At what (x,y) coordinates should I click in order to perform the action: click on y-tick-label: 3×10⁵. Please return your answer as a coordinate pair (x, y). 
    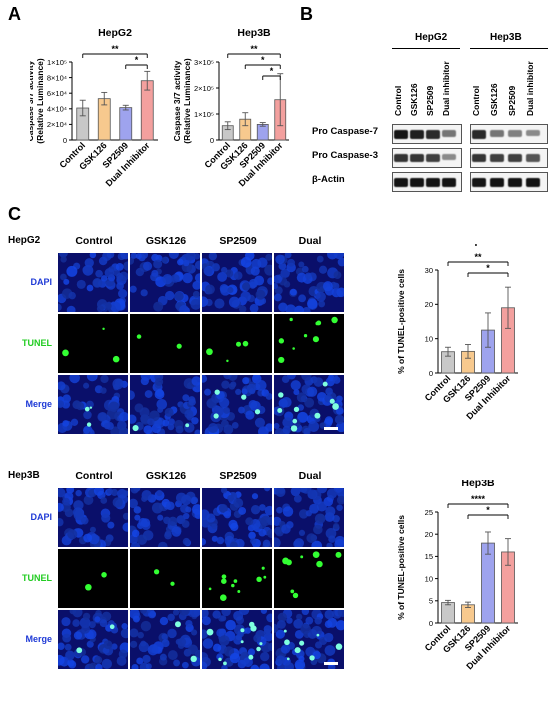
    Looking at the image, I should click on (204, 62).